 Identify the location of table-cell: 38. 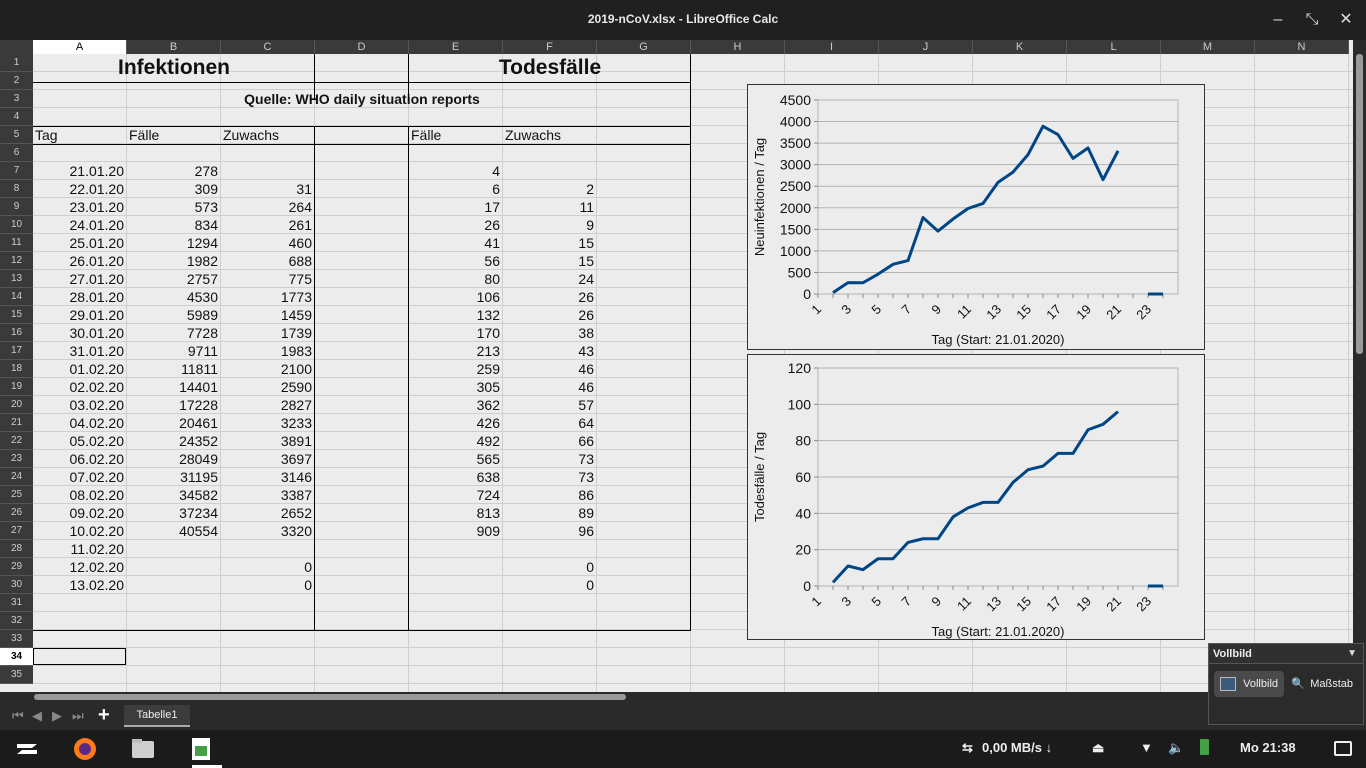
(586, 333).